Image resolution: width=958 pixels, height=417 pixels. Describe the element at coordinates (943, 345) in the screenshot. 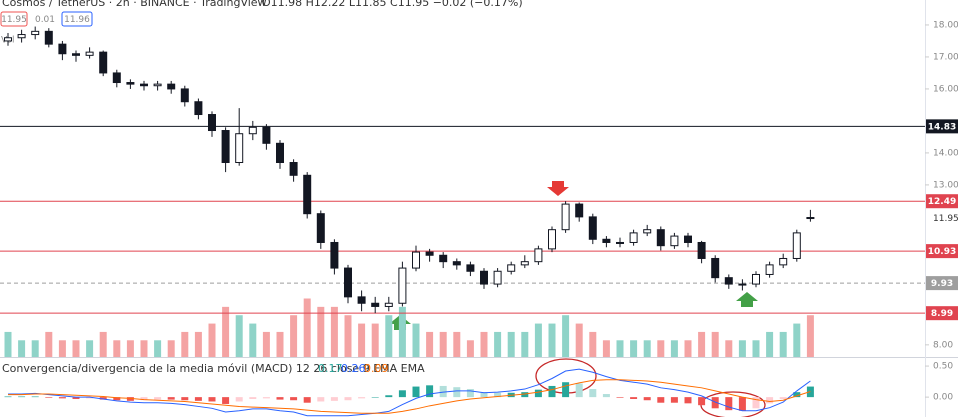

I see `y-tick-label: 8.00` at that location.